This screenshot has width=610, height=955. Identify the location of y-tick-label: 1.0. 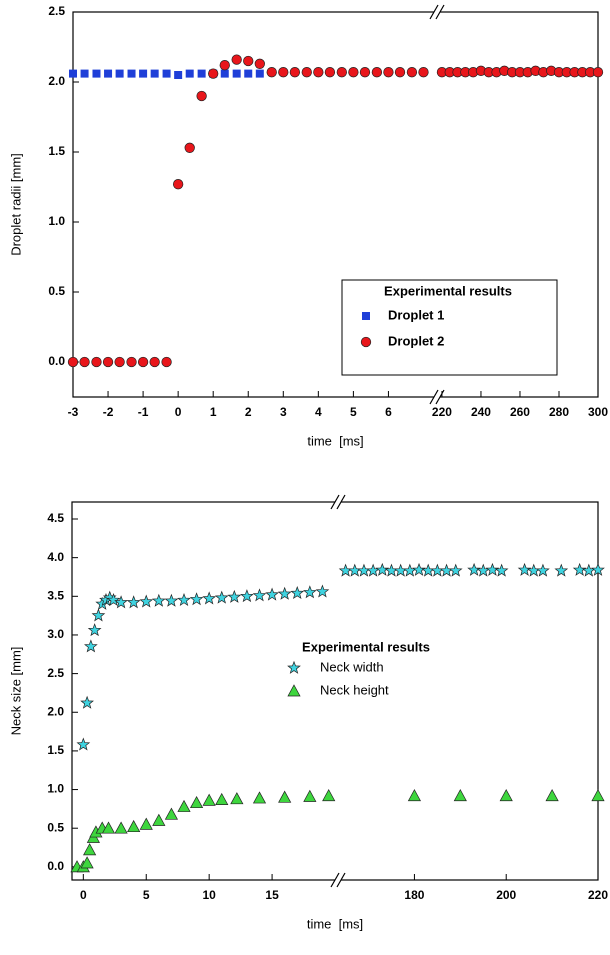
(55, 789).